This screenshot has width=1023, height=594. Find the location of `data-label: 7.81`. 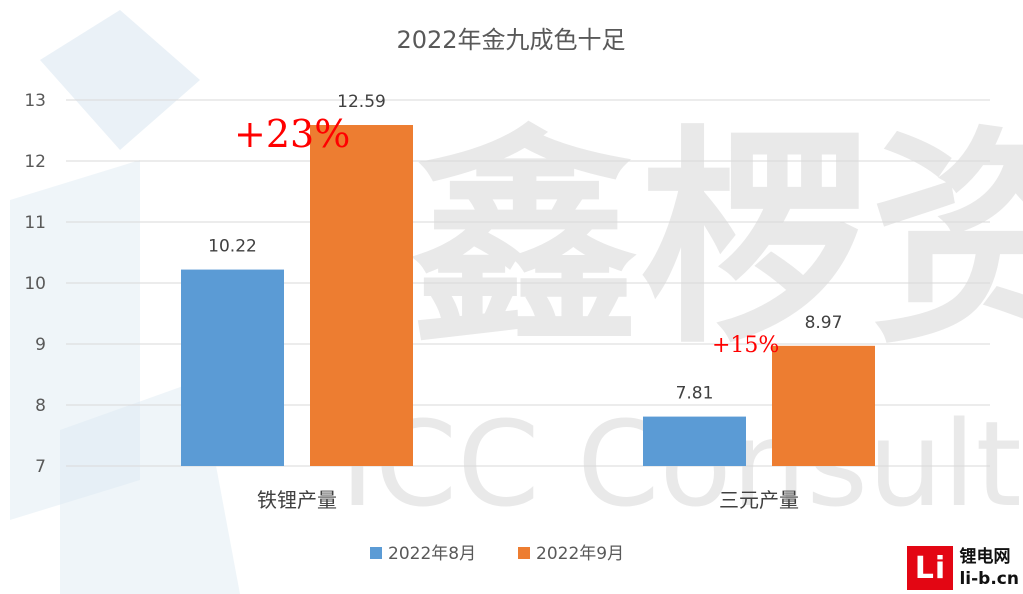

data-label: 7.81 is located at coordinates (695, 394).